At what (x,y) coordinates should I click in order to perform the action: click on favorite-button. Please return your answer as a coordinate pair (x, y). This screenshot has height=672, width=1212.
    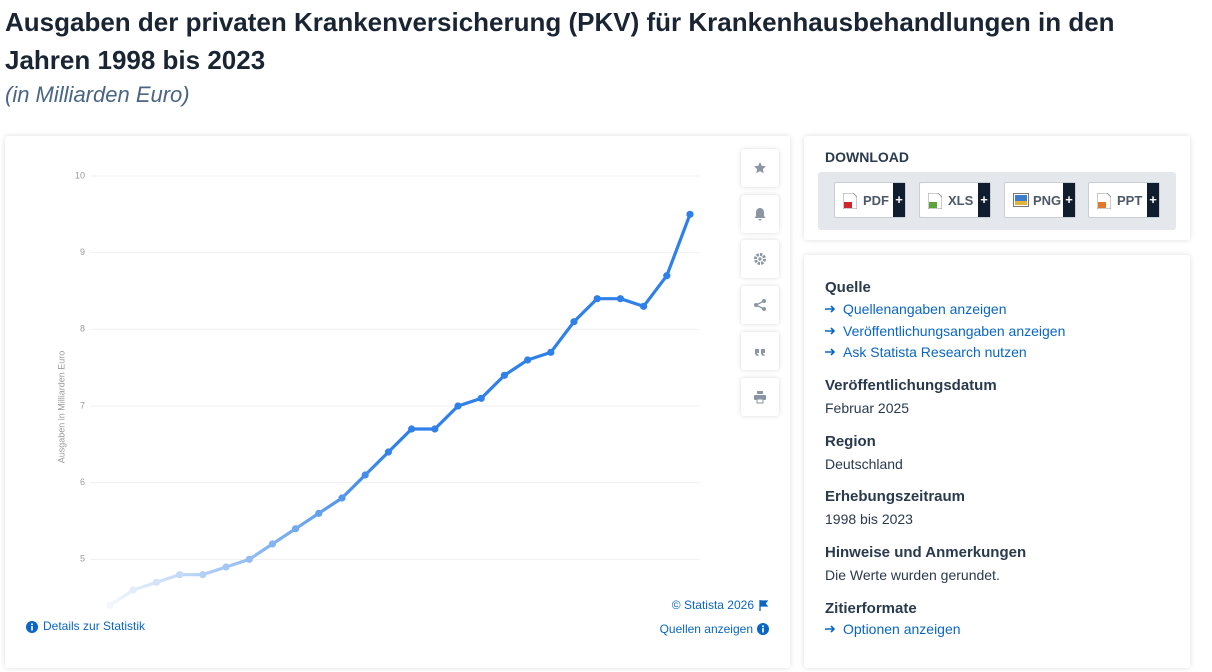
    Looking at the image, I should click on (760, 168).